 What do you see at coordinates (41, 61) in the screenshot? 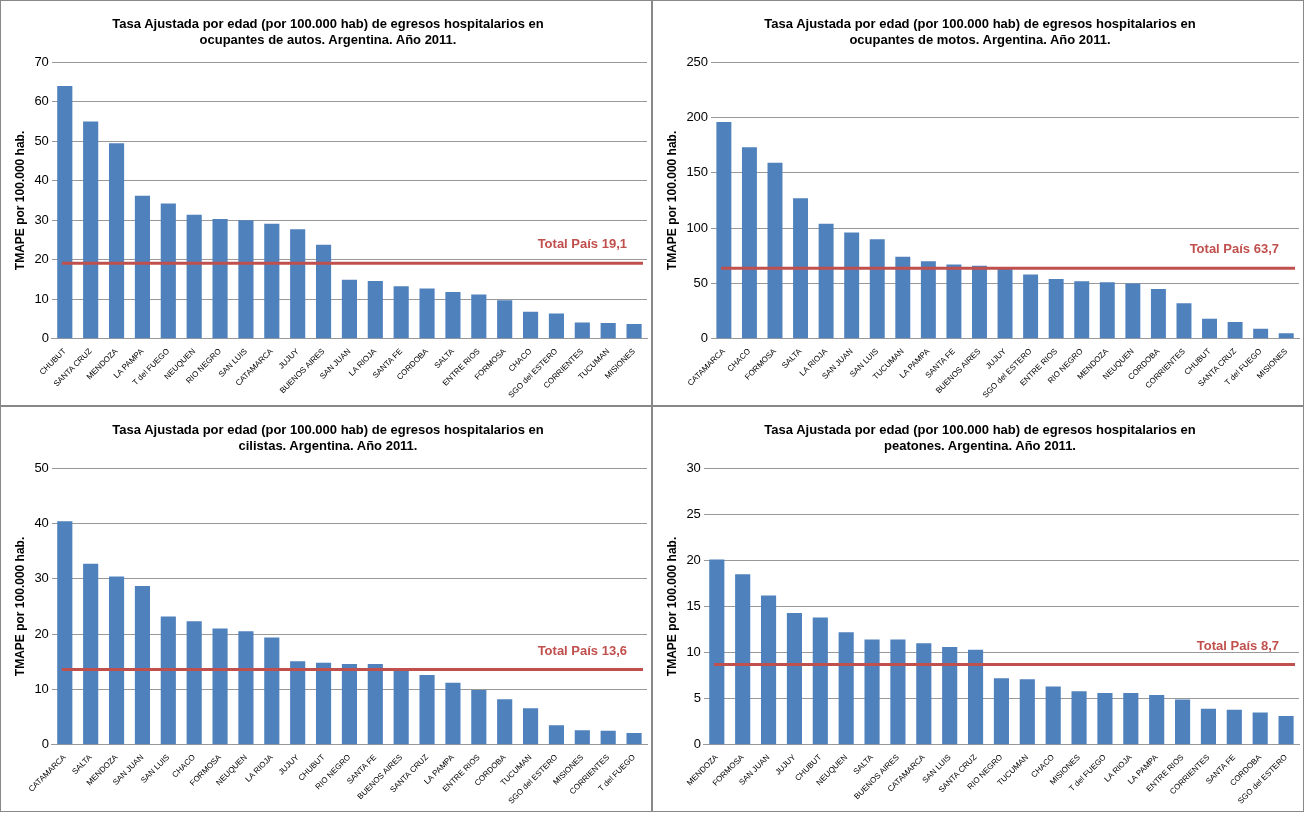
I see `y-tick-label: 70` at bounding box center [41, 61].